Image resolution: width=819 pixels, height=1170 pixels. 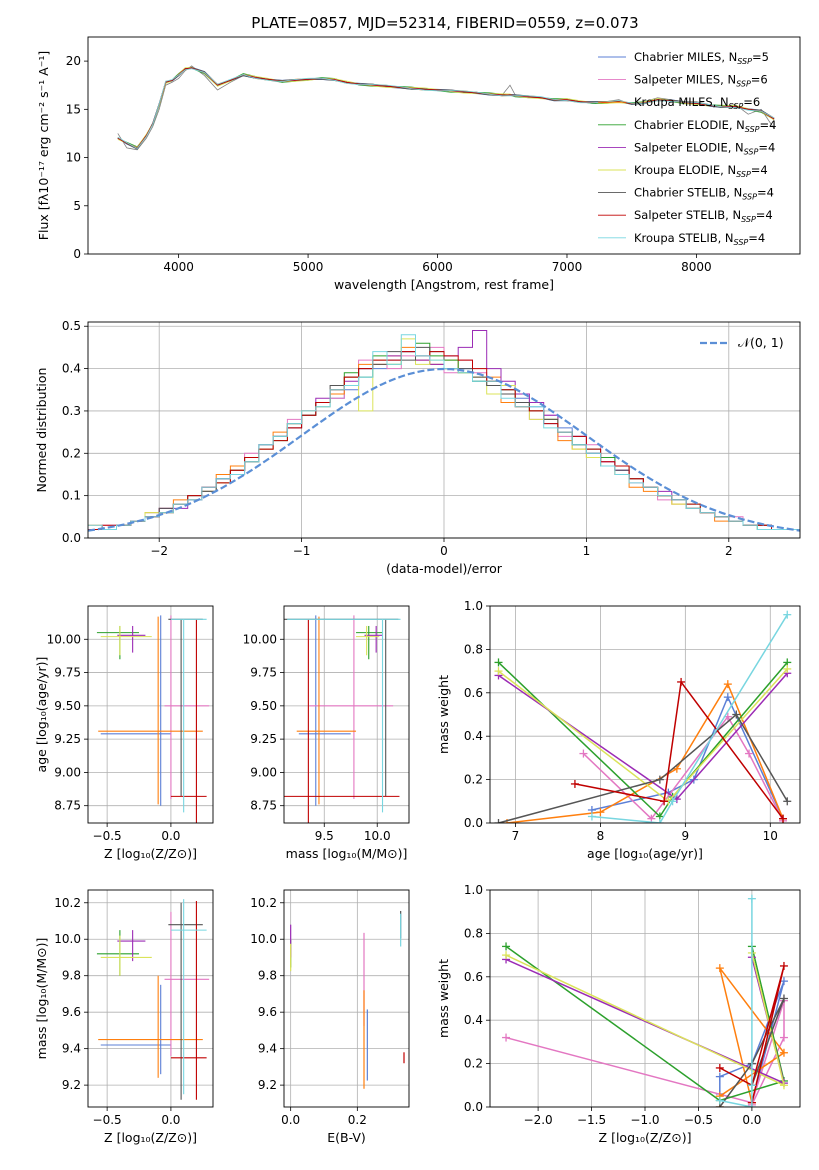 What do you see at coordinates (516, 836) in the screenshot?
I see `x-tick-label: 7` at bounding box center [516, 836].